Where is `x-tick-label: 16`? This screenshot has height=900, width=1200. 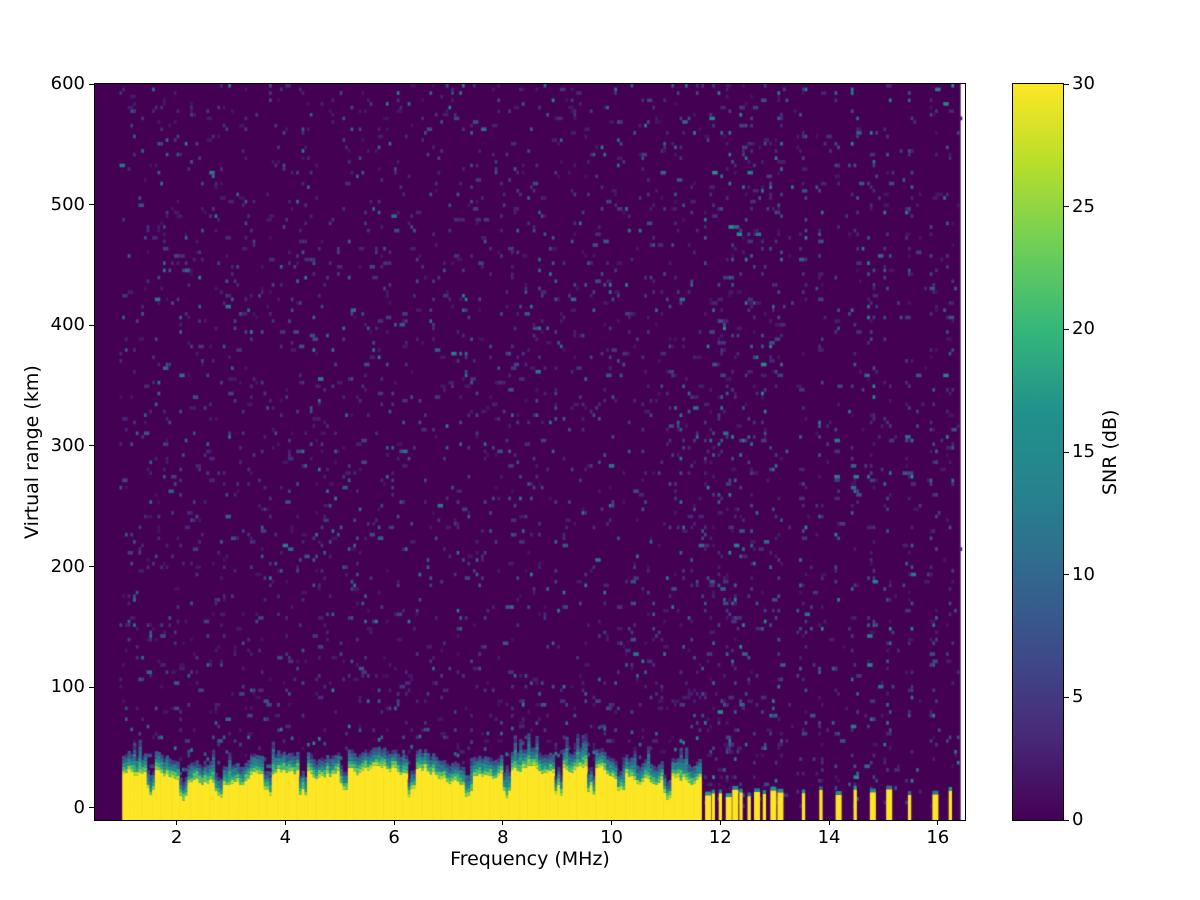 x-tick-label: 16 is located at coordinates (938, 837).